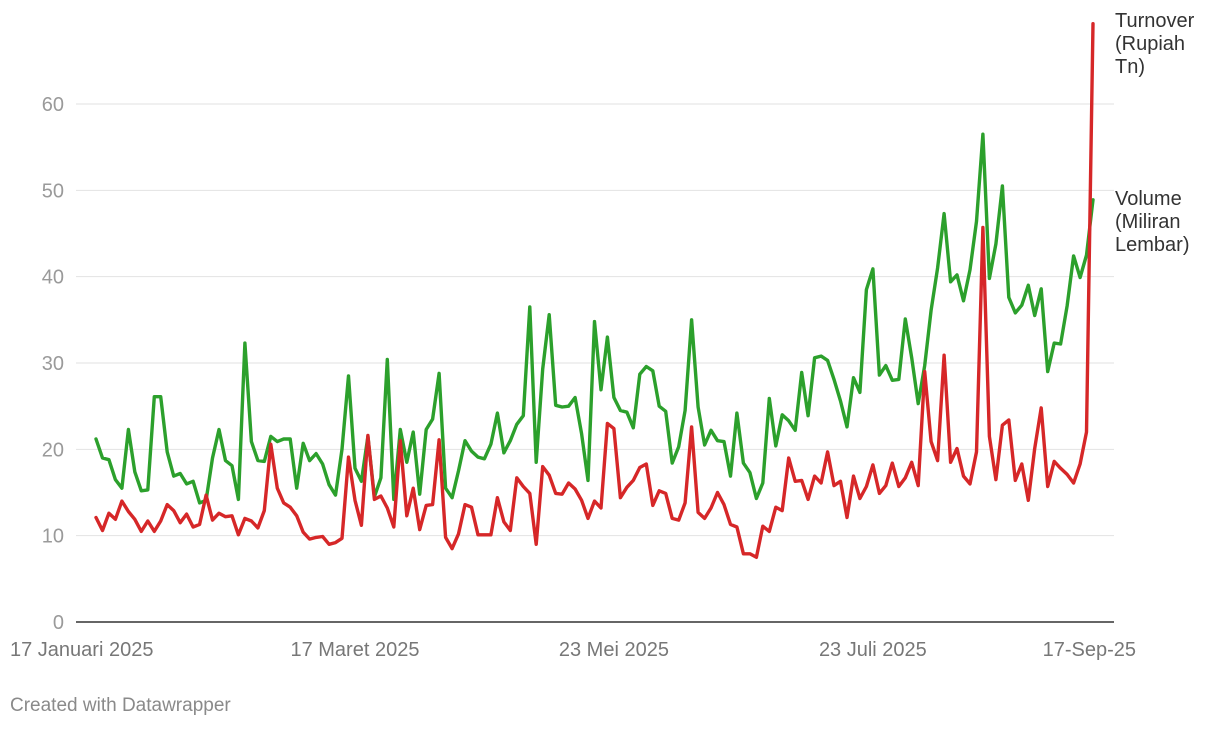 This screenshot has width=1220, height=730. I want to click on series-label-turnover: (Rupiah, so click(1150, 44).